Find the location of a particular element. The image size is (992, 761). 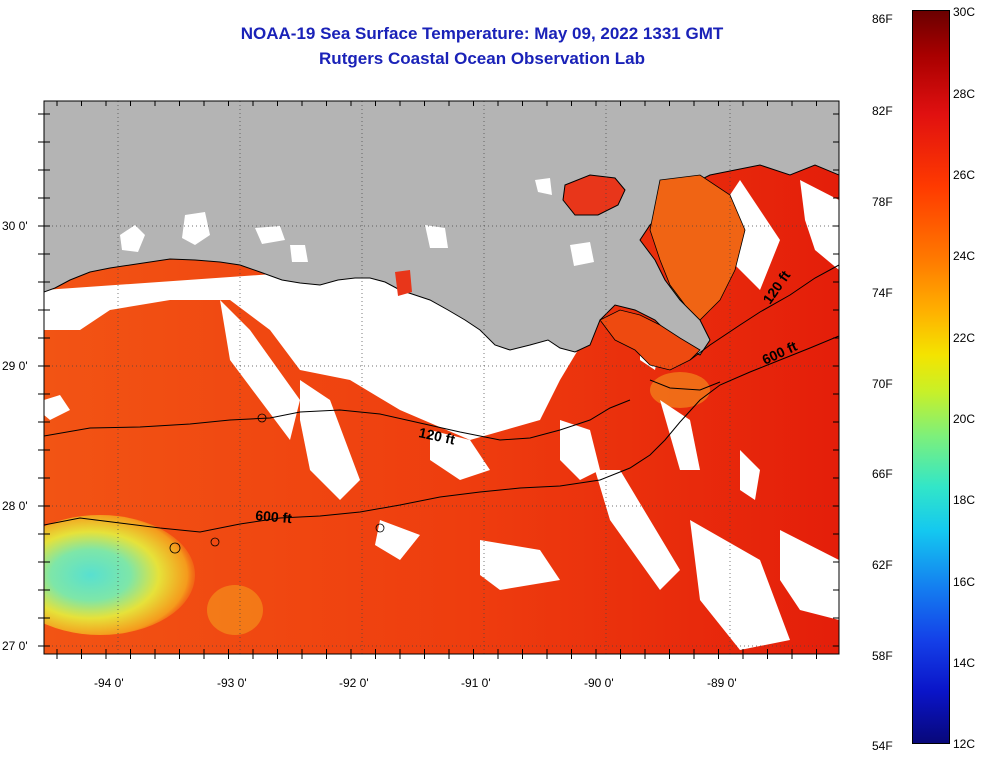

lon-tick-label: -93 0' is located at coordinates (232, 683).